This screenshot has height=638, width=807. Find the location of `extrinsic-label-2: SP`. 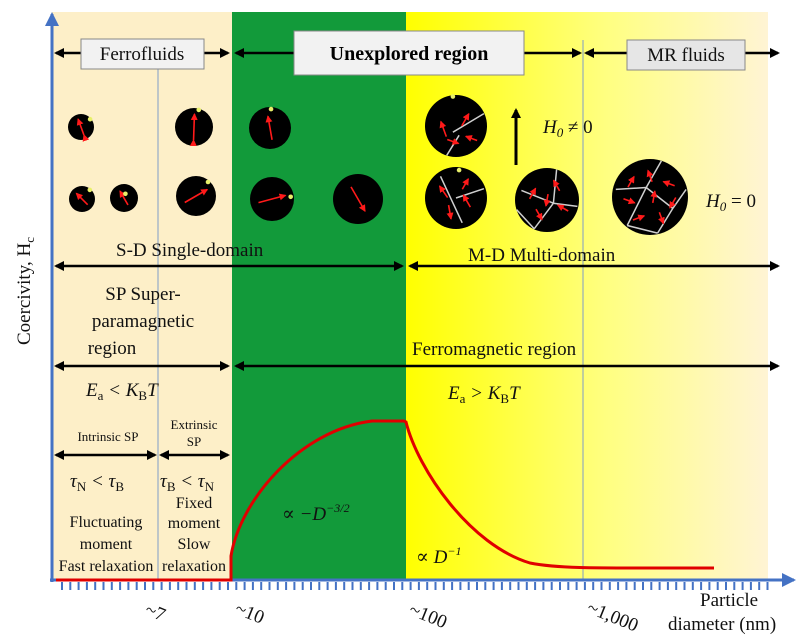

extrinsic-label-2: SP is located at coordinates (194, 441).